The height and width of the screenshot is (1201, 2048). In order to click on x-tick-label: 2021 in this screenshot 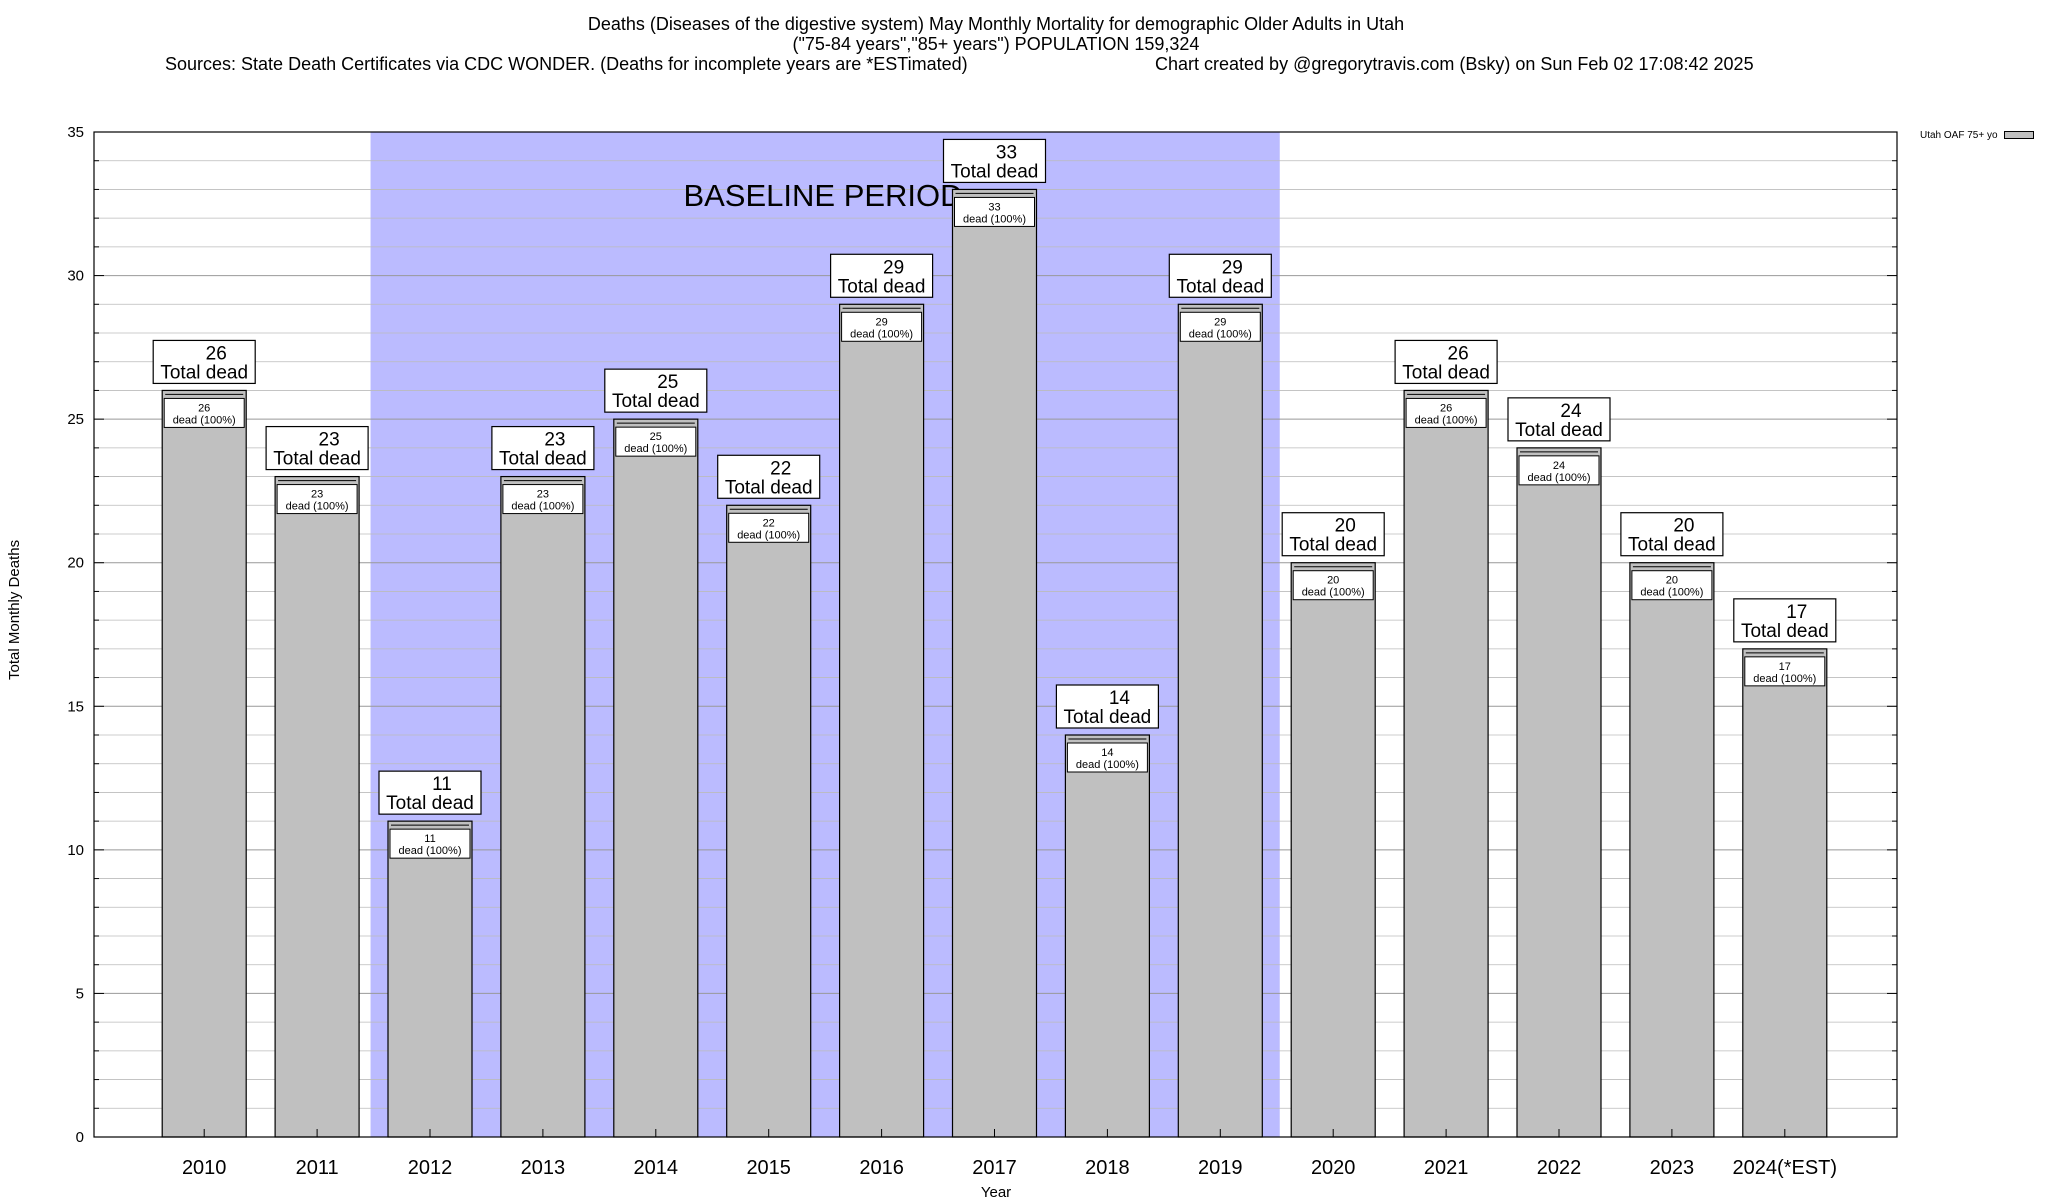, I will do `click(1446, 1168)`.